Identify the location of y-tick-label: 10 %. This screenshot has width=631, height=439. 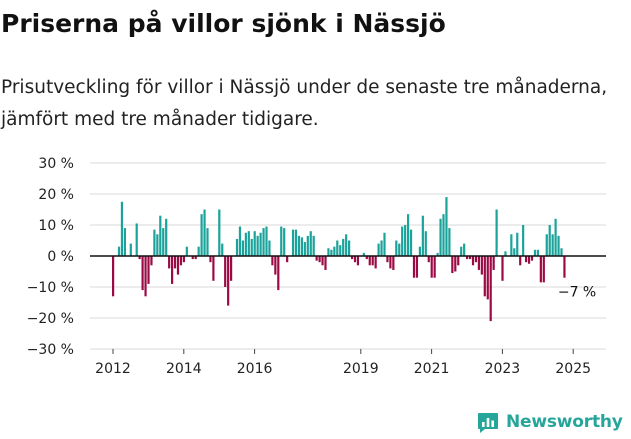
(56, 226).